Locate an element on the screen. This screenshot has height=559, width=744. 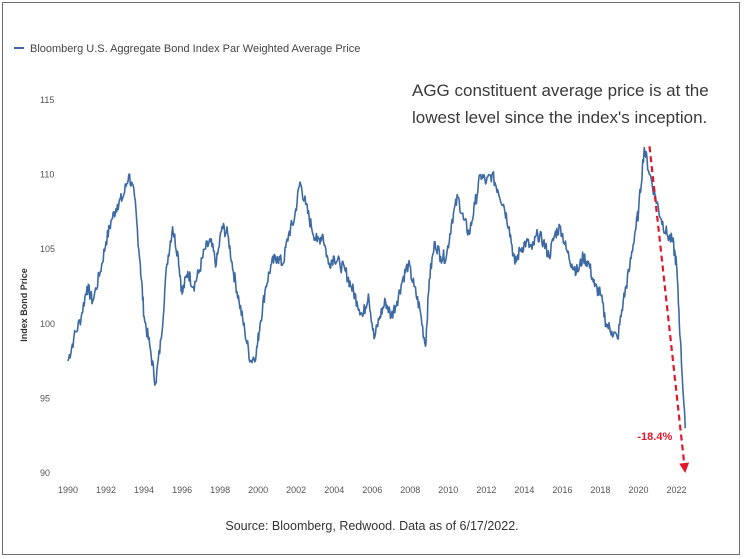
x-tick-label: 2018 is located at coordinates (600, 490).